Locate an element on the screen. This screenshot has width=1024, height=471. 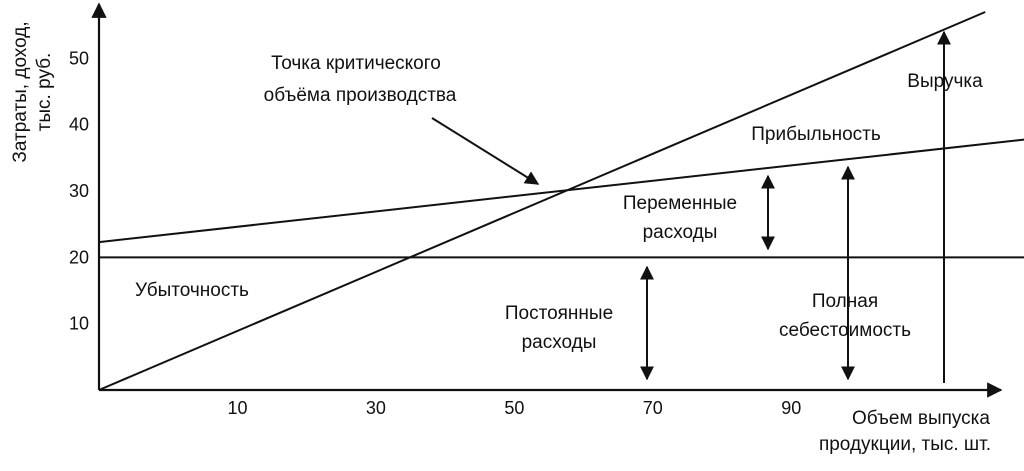
break-even-label-line-1: Точка критического is located at coordinates (356, 63).